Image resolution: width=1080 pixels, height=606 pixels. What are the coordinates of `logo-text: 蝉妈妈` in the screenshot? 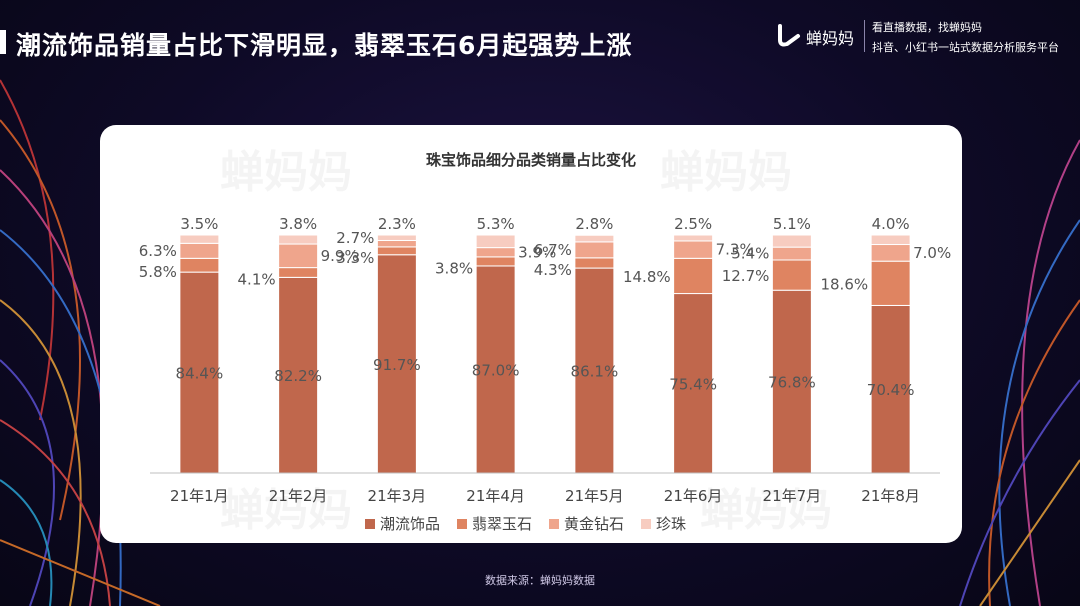 It's located at (830, 38).